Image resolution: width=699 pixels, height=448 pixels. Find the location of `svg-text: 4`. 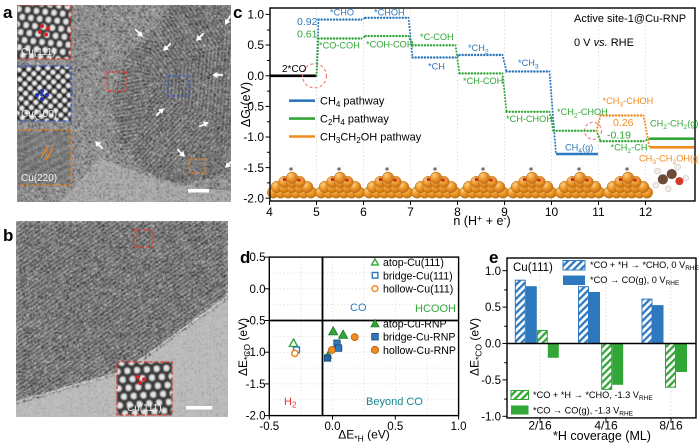

svg-text: 4 is located at coordinates (269, 212).